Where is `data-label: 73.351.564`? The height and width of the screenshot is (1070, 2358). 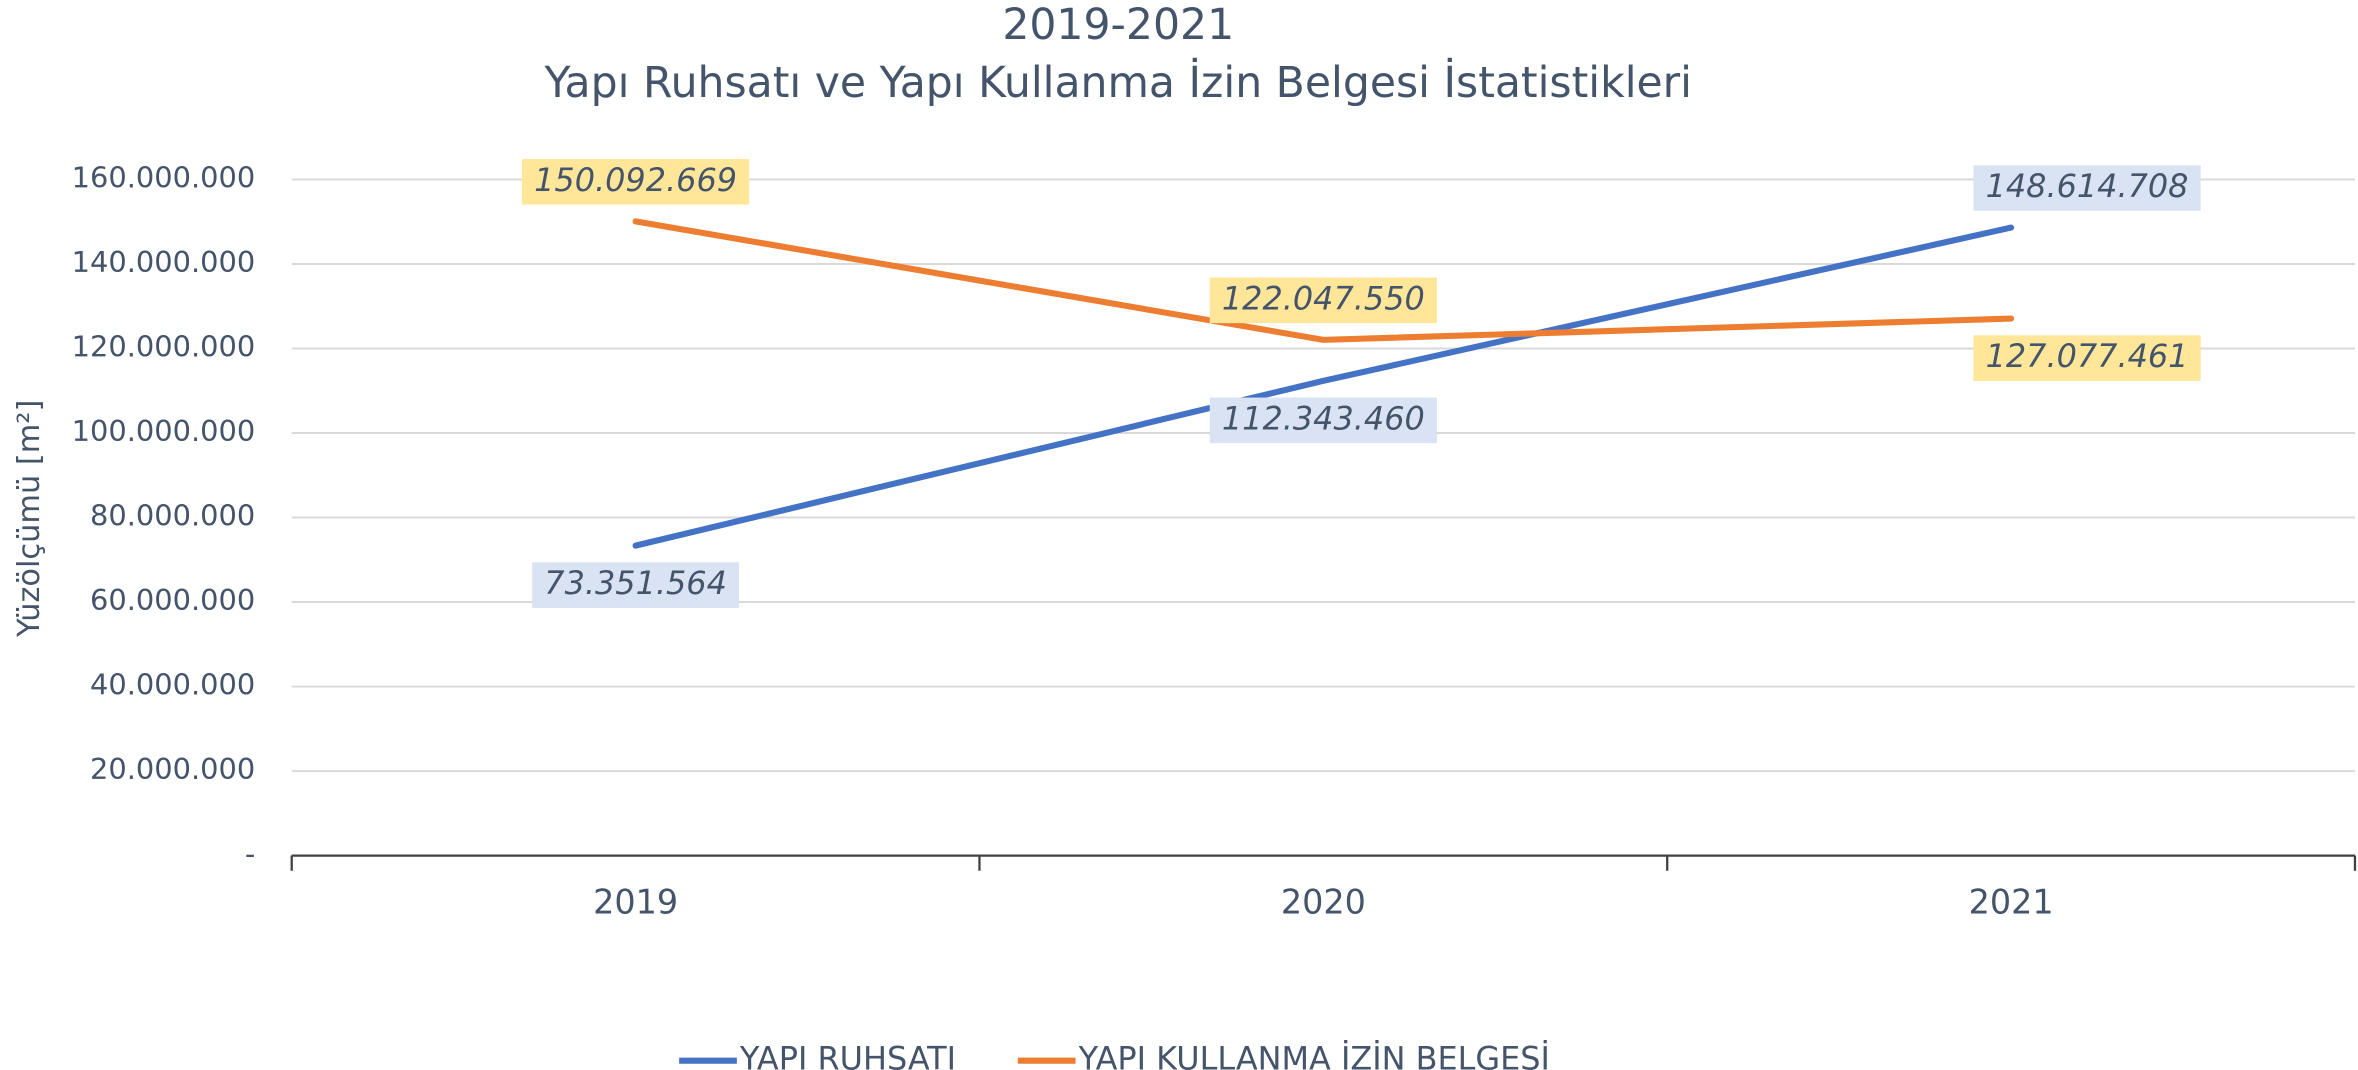
data-label: 73.351.564 is located at coordinates (636, 585).